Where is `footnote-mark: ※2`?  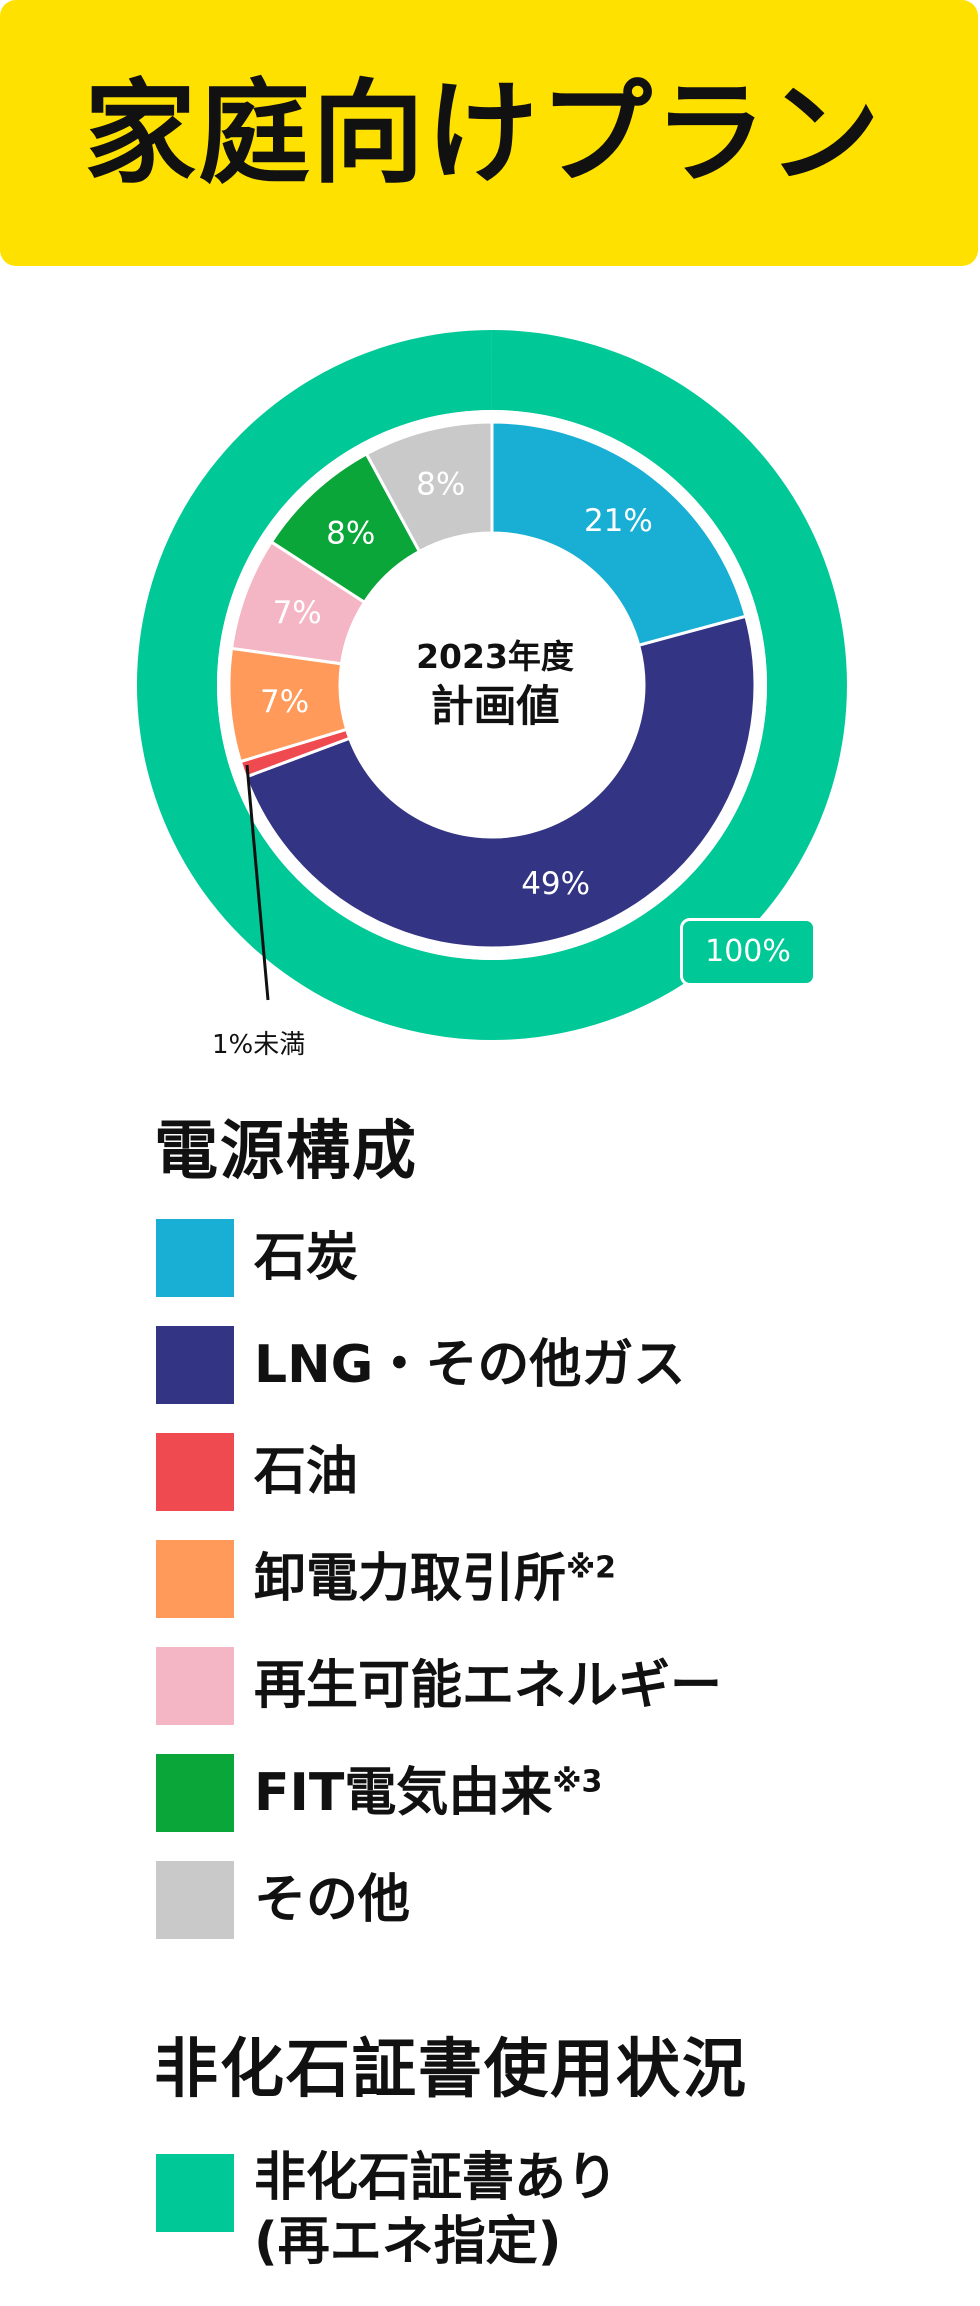
footnote-mark: ※2 is located at coordinates (591, 1568).